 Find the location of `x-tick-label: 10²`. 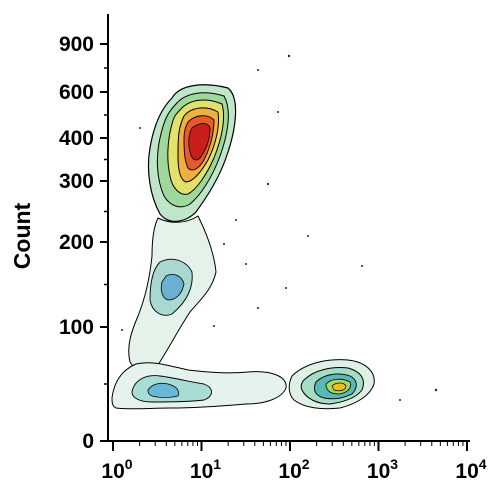

x-tick-label: 10² is located at coordinates (293, 469).